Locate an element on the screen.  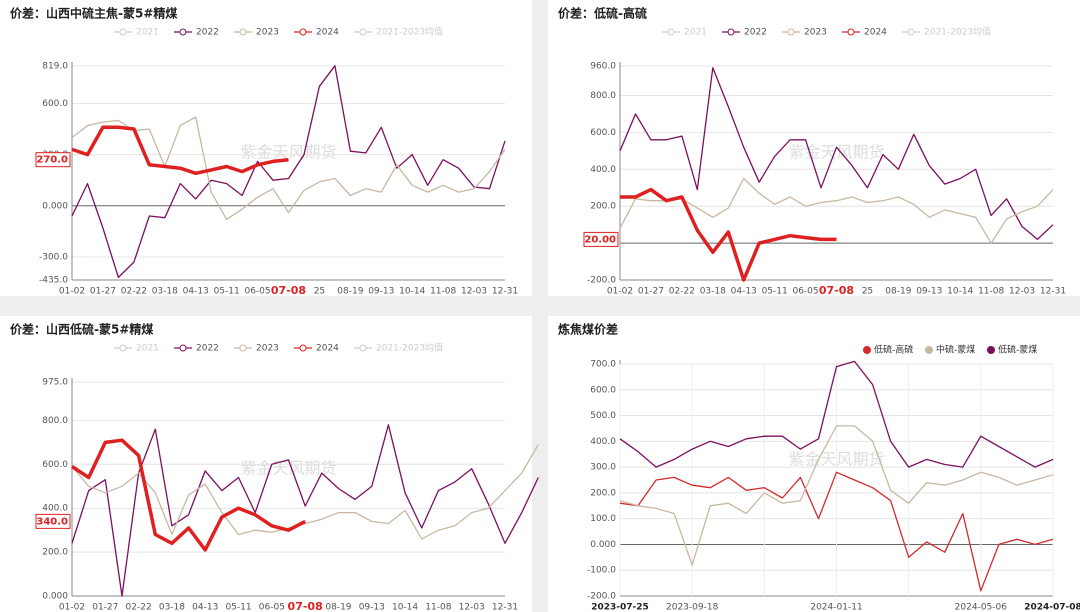
y-tick-label: 819.0 is located at coordinates (55, 67).